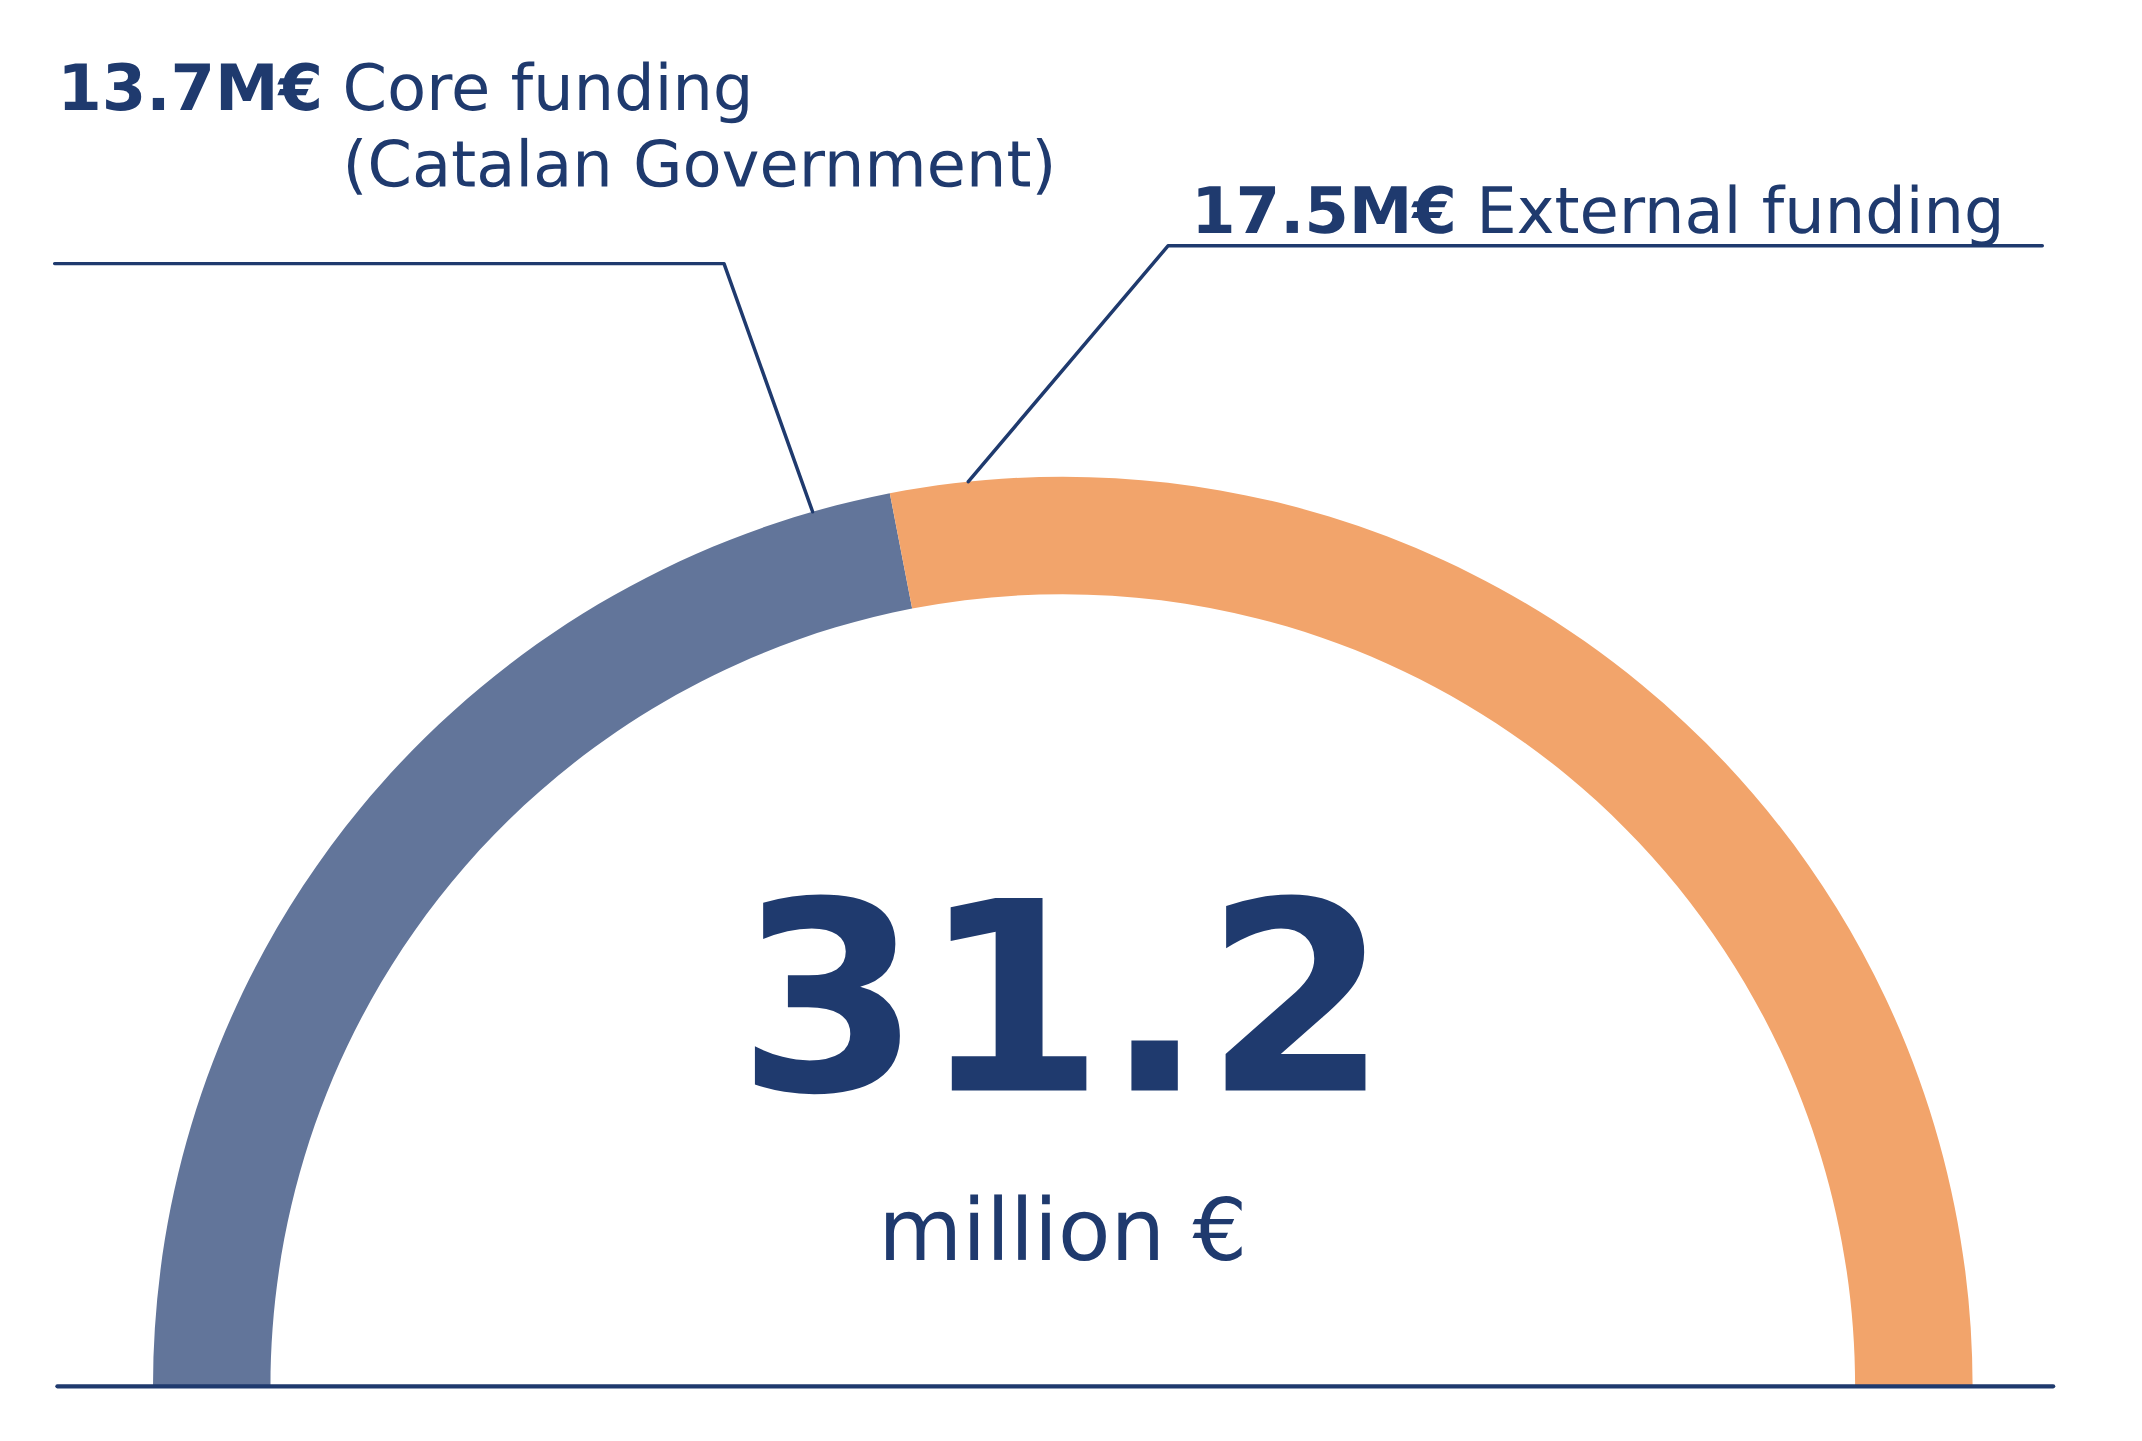 This screenshot has width=2142, height=1441. Describe the element at coordinates (1064, 1228) in the screenshot. I see `text: million €` at that location.